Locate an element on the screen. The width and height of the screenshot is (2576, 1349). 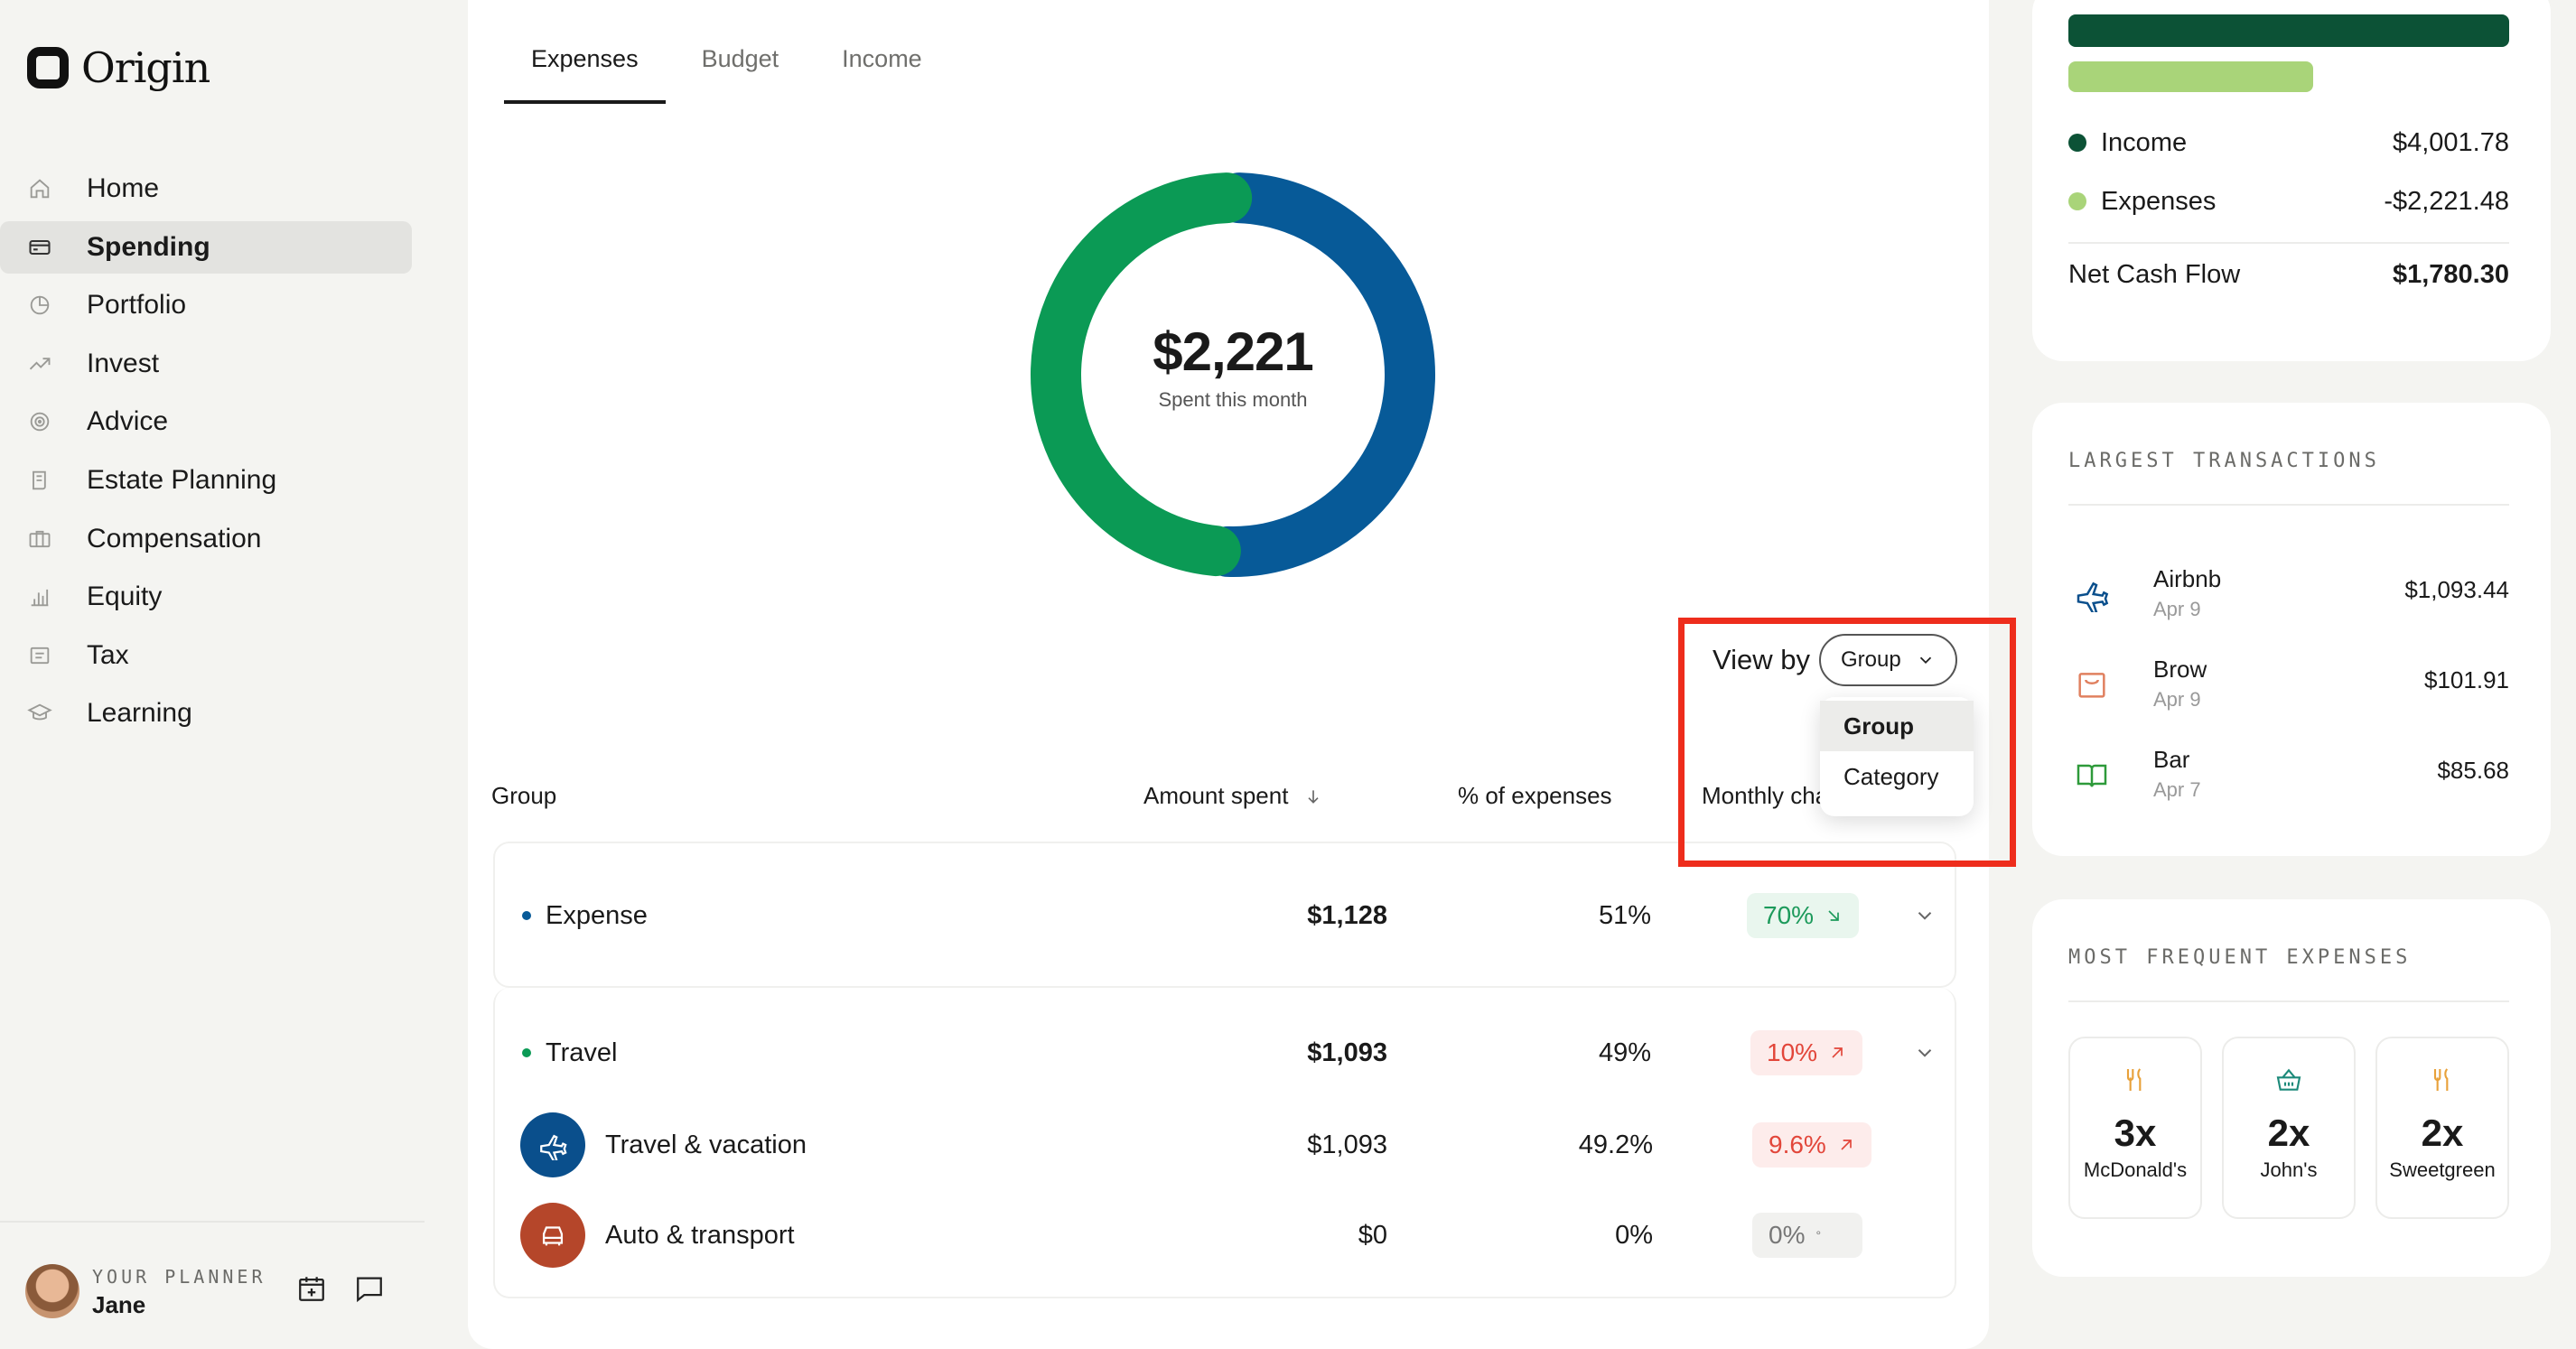
view-by-control: View by Group is located at coordinates (1835, 660).